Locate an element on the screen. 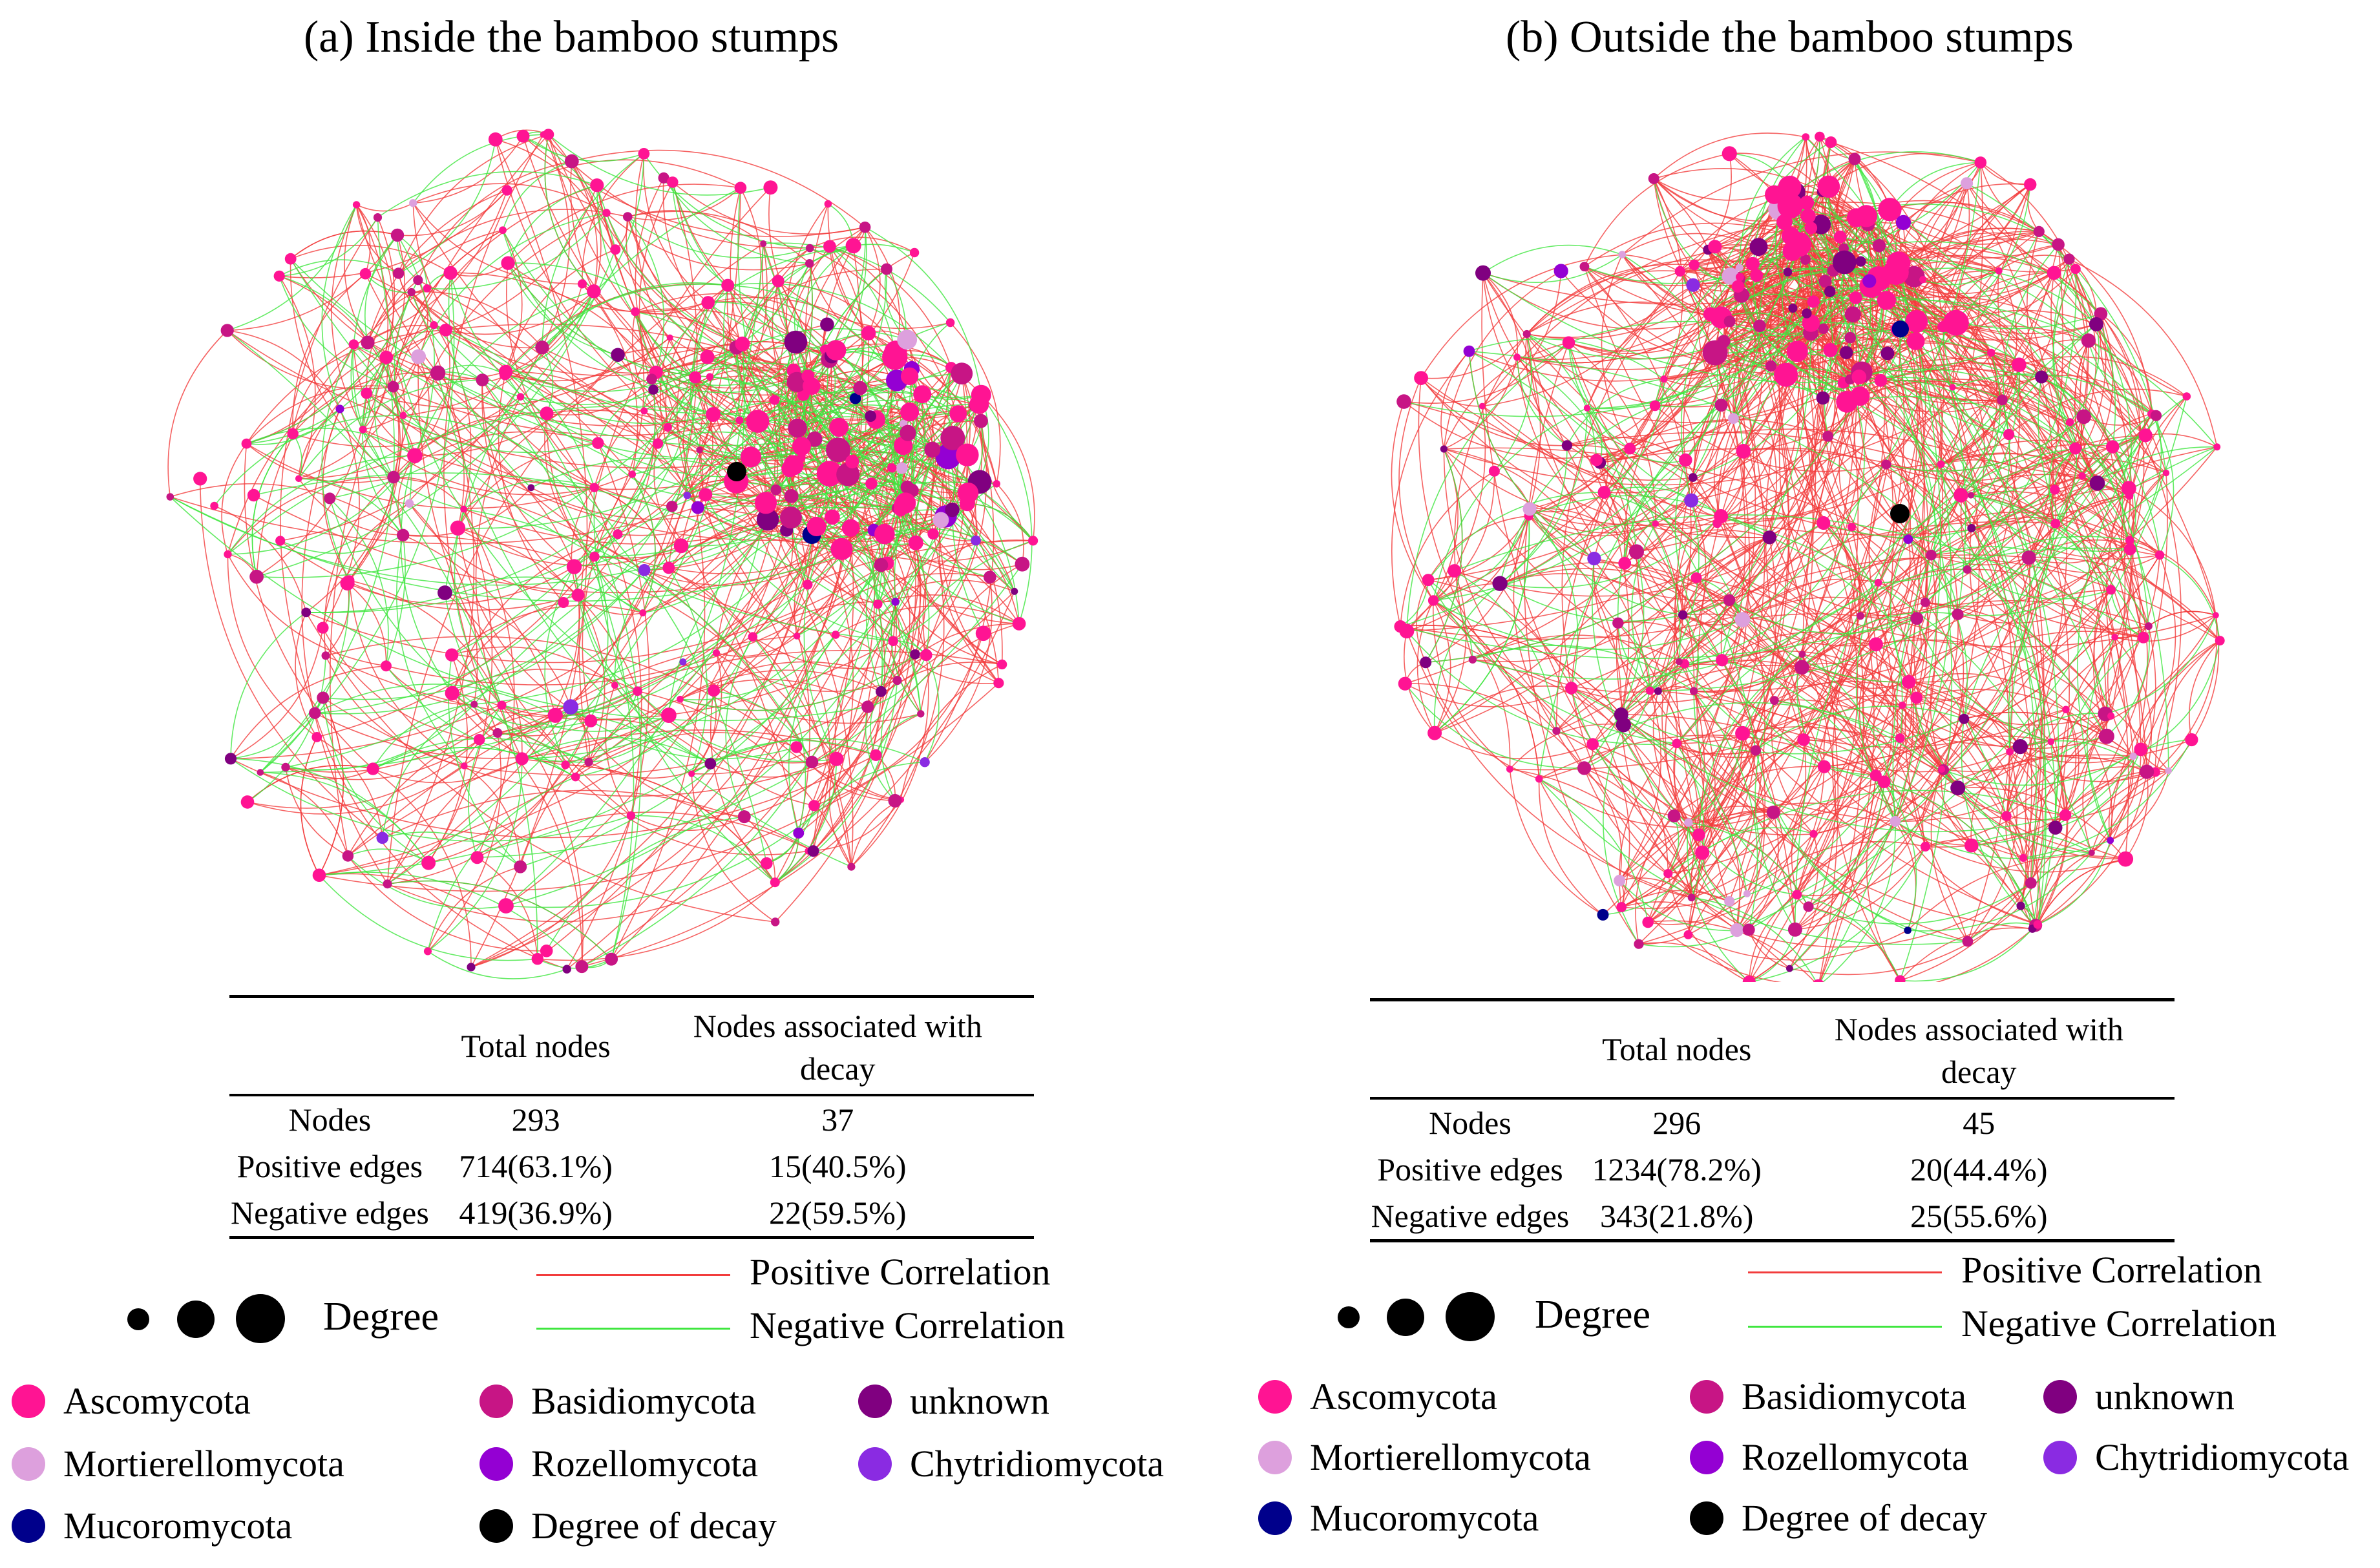 Image resolution: width=2380 pixels, height=1568 pixels. legend-item-ascomycota: Ascomycota is located at coordinates (131, 1401).